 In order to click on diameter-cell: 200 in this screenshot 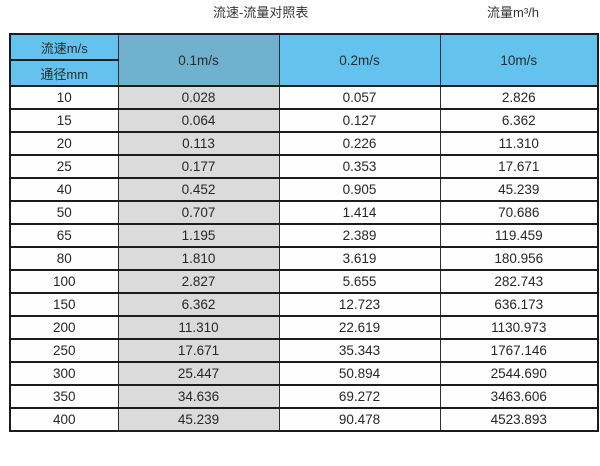, I will do `click(64, 327)`.